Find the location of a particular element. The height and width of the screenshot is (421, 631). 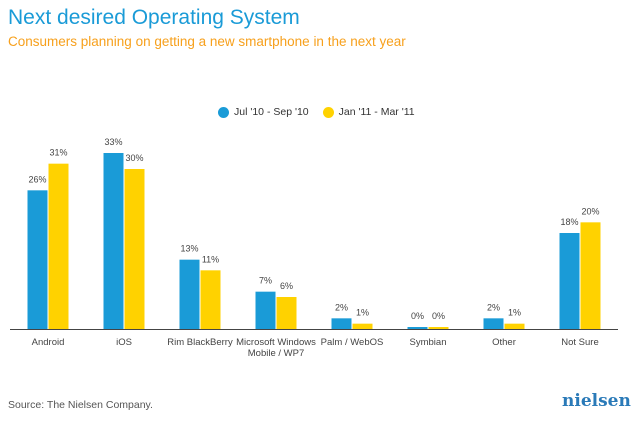

category-label-7: Not Sure is located at coordinates (580, 342).